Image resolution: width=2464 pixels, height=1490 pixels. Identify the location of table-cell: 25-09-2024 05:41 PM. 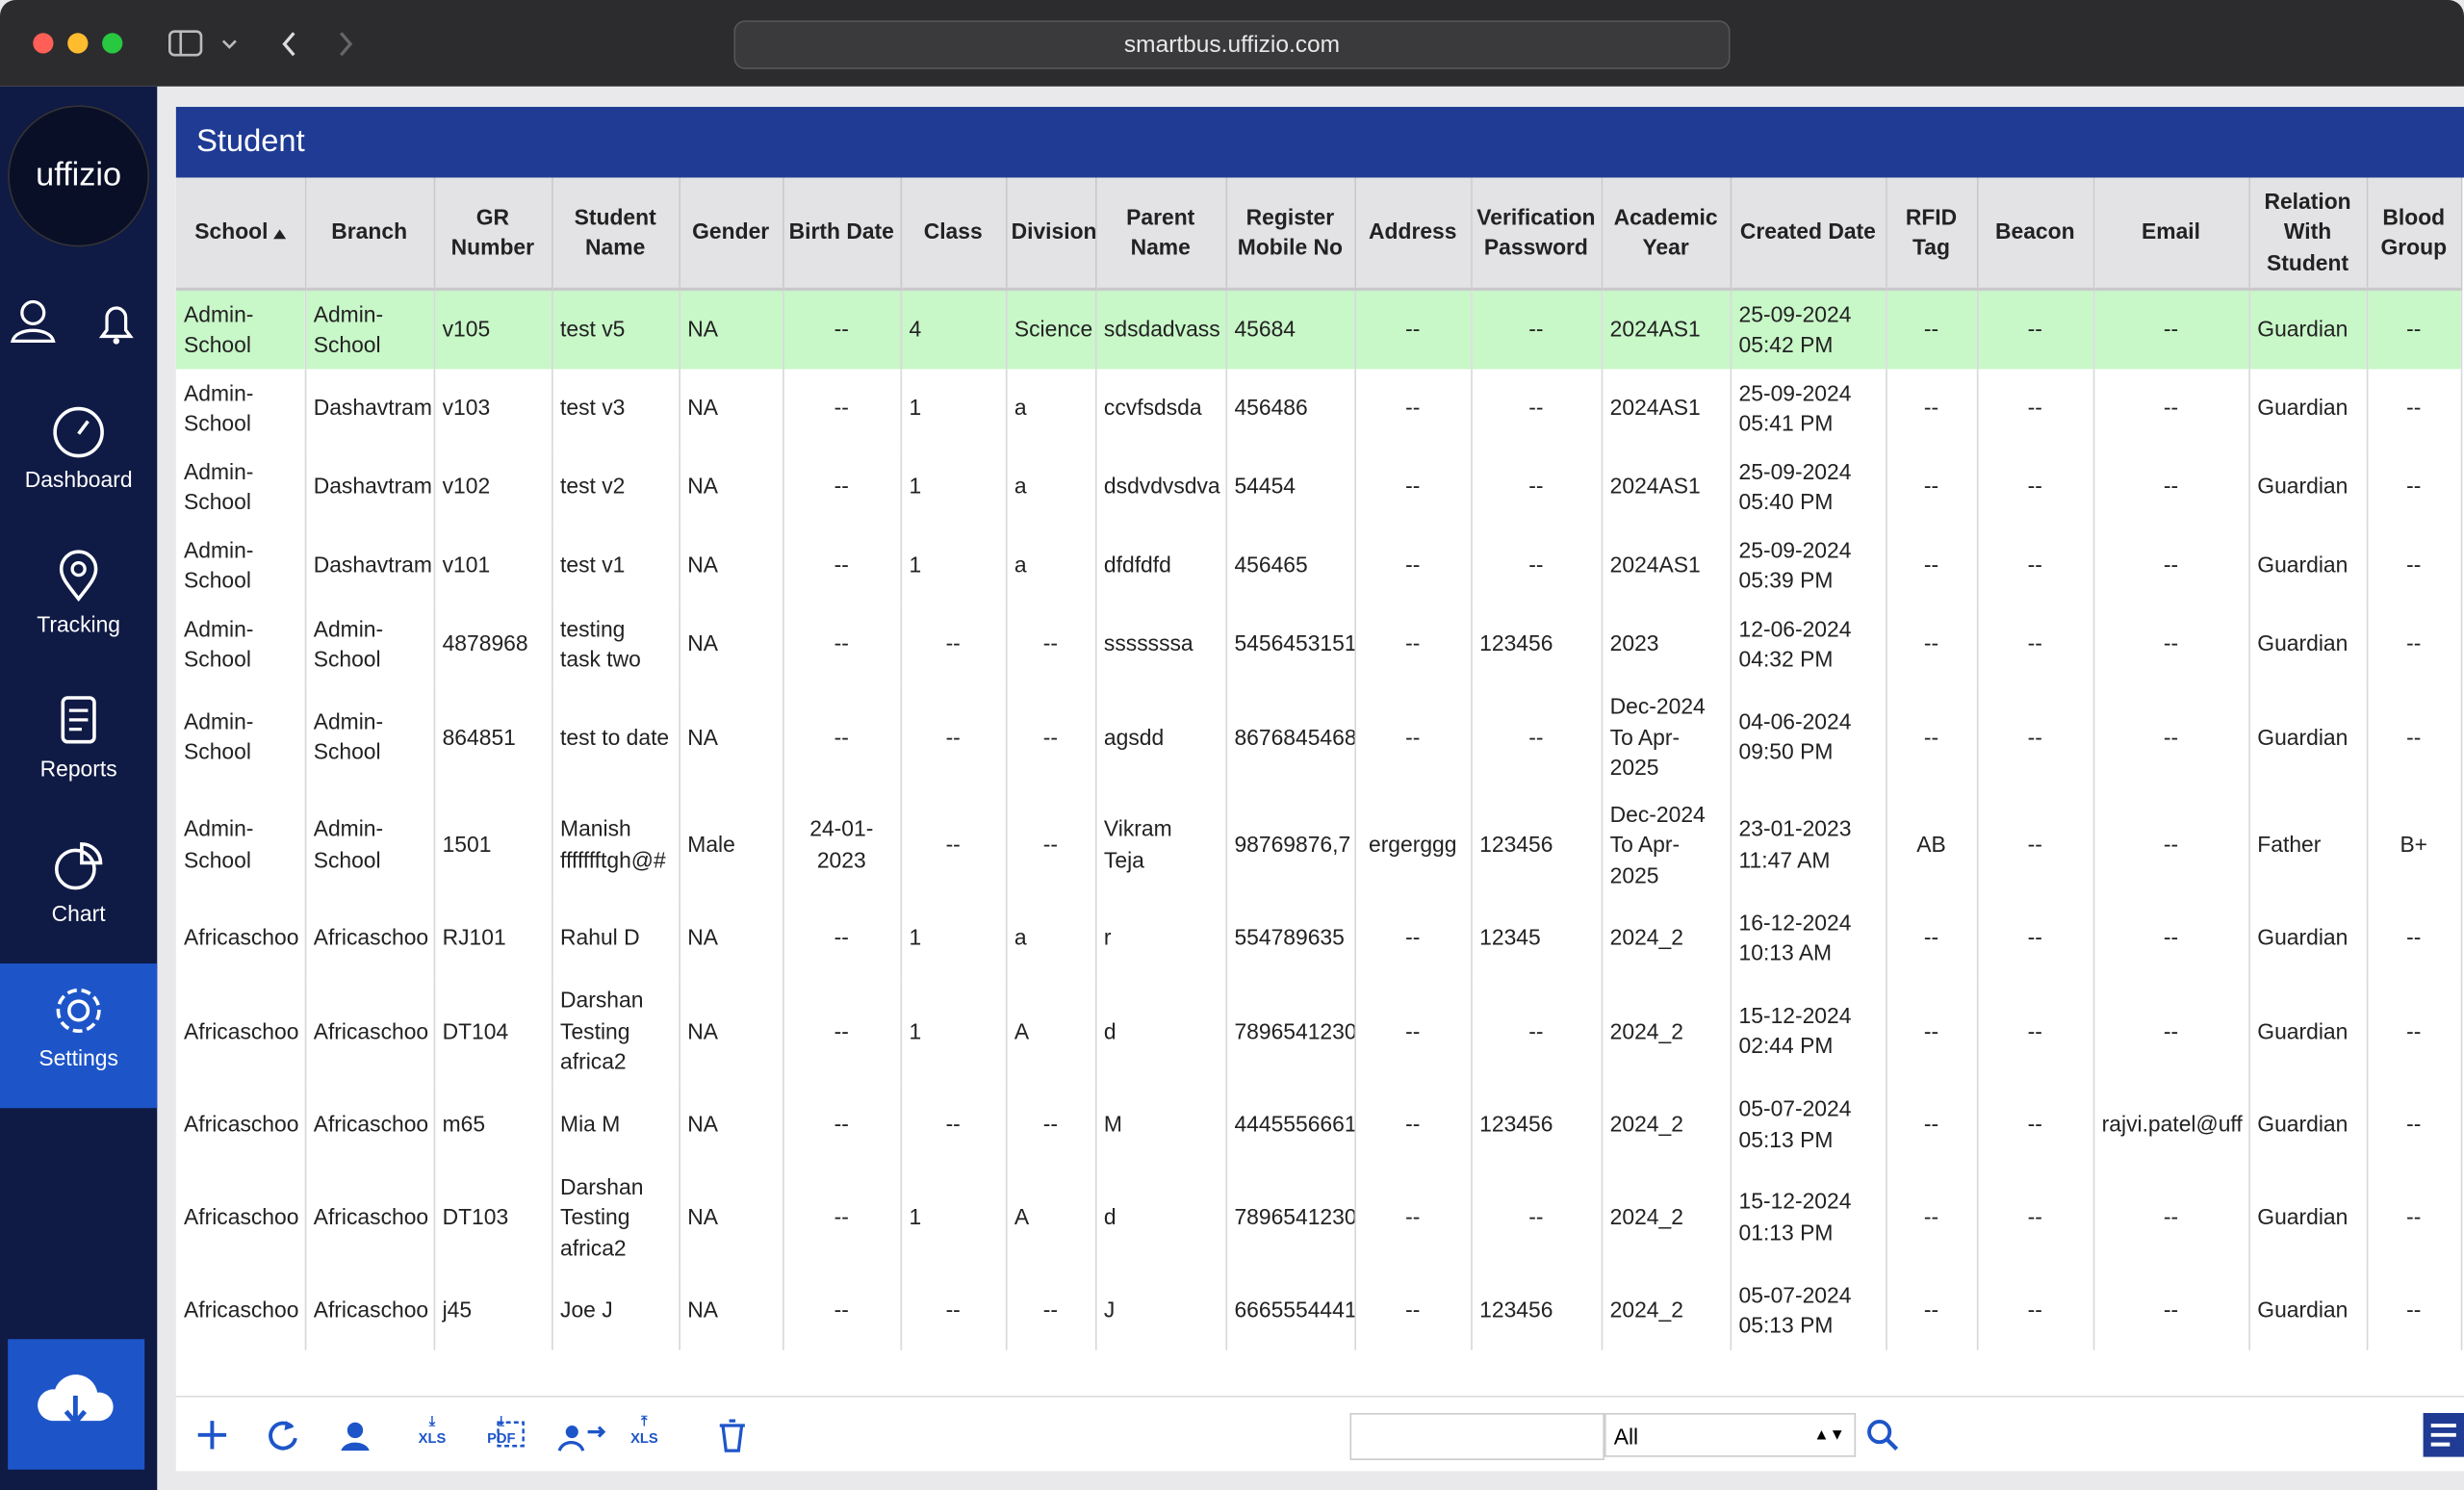
(1808, 409).